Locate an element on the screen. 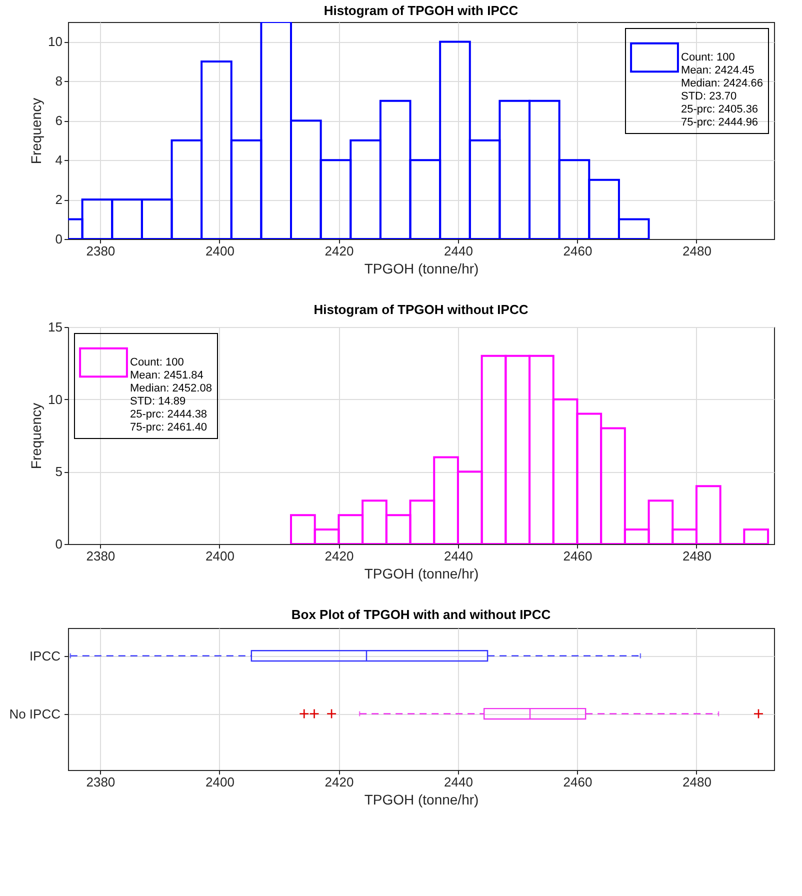  y-tick-label: 4 is located at coordinates (58, 160).